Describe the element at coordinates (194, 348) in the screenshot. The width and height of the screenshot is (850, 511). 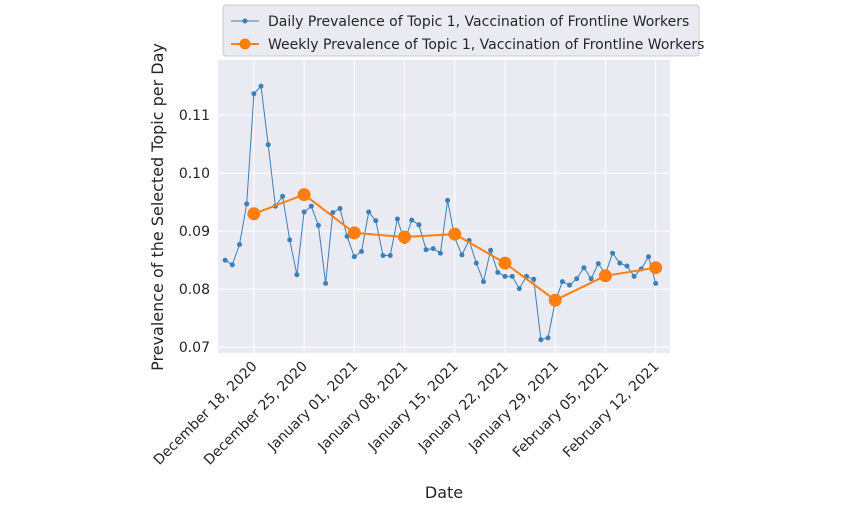
I see `y-tick-label: 0.07` at that location.